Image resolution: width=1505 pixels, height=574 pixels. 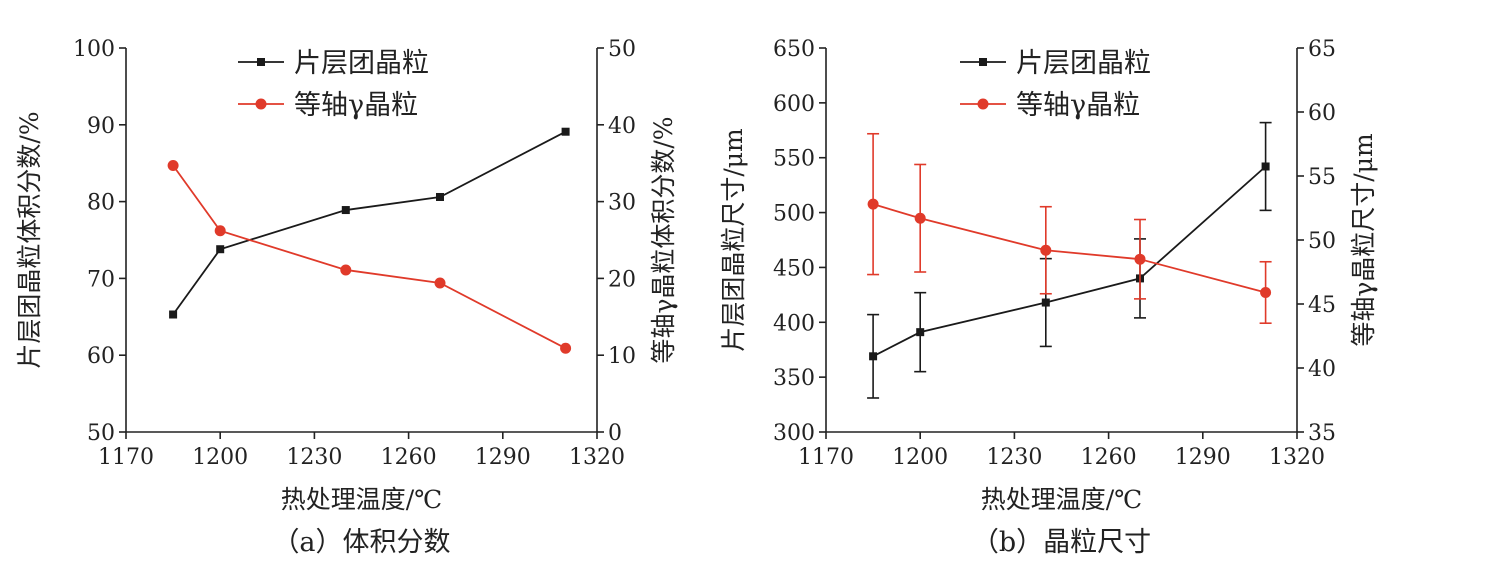 I want to click on y-axis-left-label: 片层团晶粒尺寸/μm, so click(x=733, y=240).